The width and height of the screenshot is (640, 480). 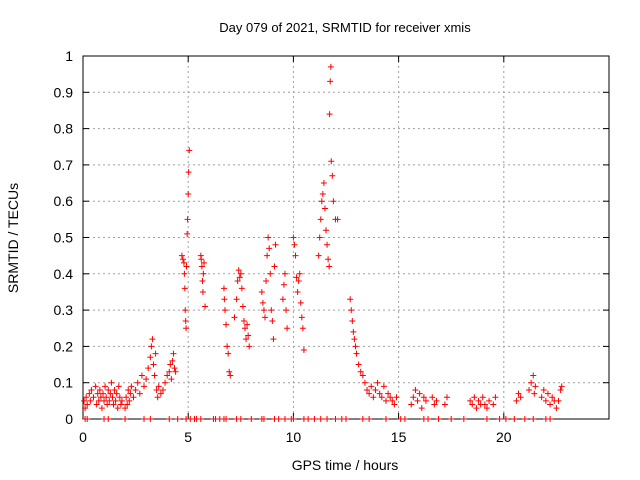 I want to click on x-tick-label: 20, so click(x=504, y=437).